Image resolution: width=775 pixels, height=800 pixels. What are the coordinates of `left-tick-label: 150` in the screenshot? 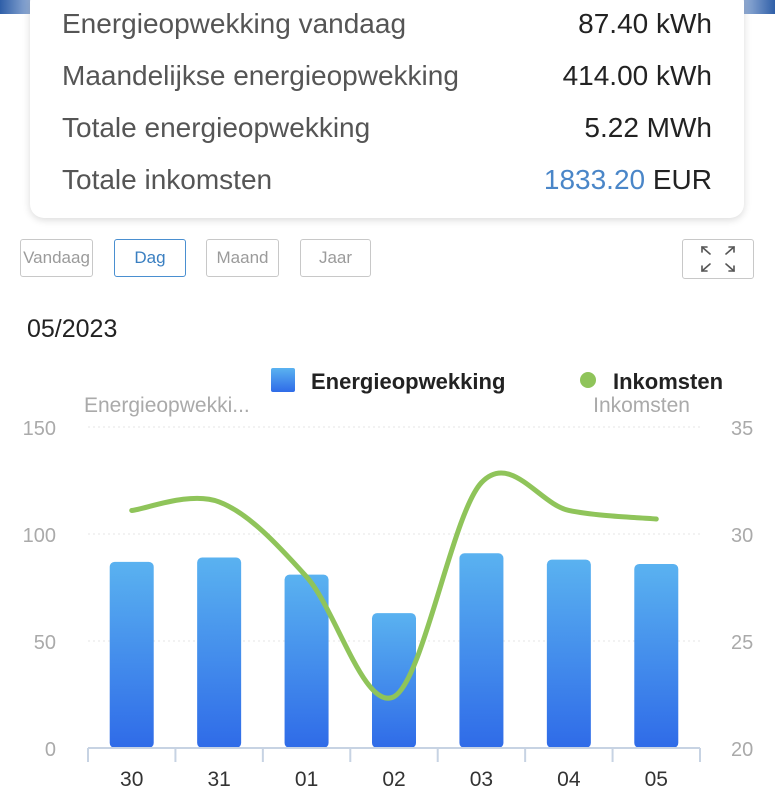 It's located at (39, 429).